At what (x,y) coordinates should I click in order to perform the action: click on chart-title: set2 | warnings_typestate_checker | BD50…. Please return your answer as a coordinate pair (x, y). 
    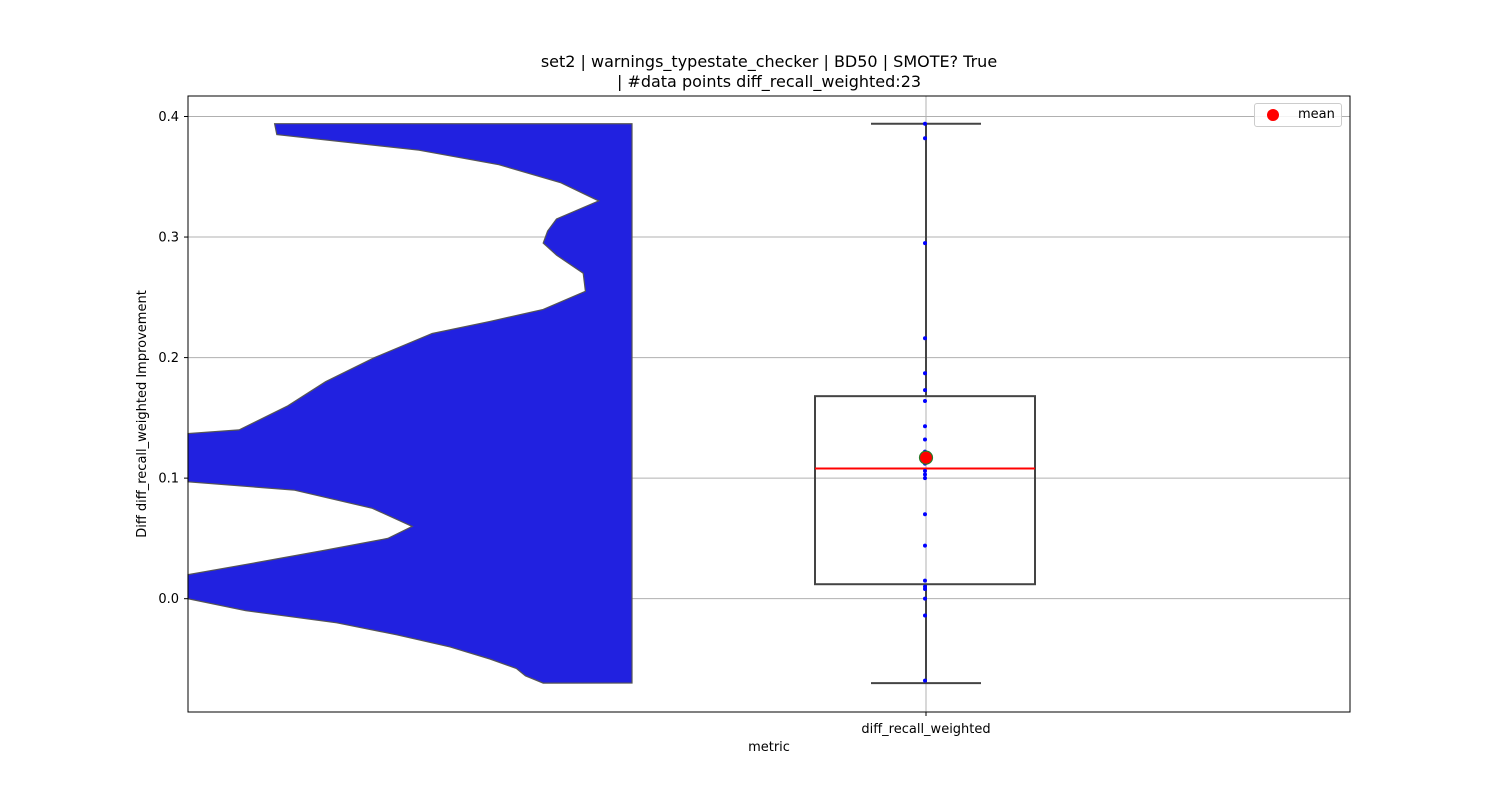
    Looking at the image, I should click on (769, 61).